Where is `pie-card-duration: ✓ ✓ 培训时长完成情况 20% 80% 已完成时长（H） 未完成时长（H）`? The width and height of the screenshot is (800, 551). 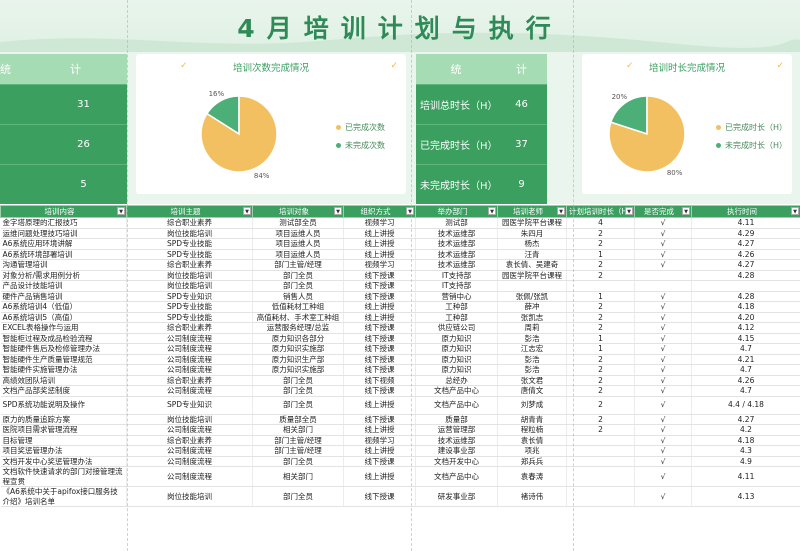
pie-card-duration: ✓ ✓ 培训时长完成情况 20% 80% 已完成时长（H） 未完成时长（H） is located at coordinates (687, 124).